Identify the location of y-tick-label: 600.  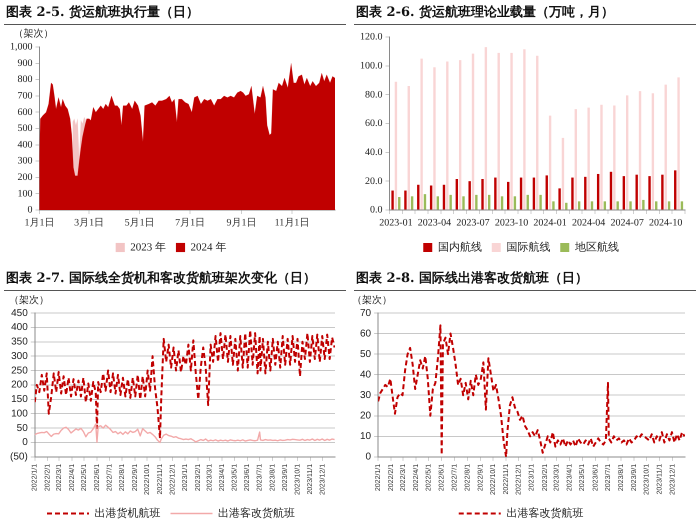
(25, 112).